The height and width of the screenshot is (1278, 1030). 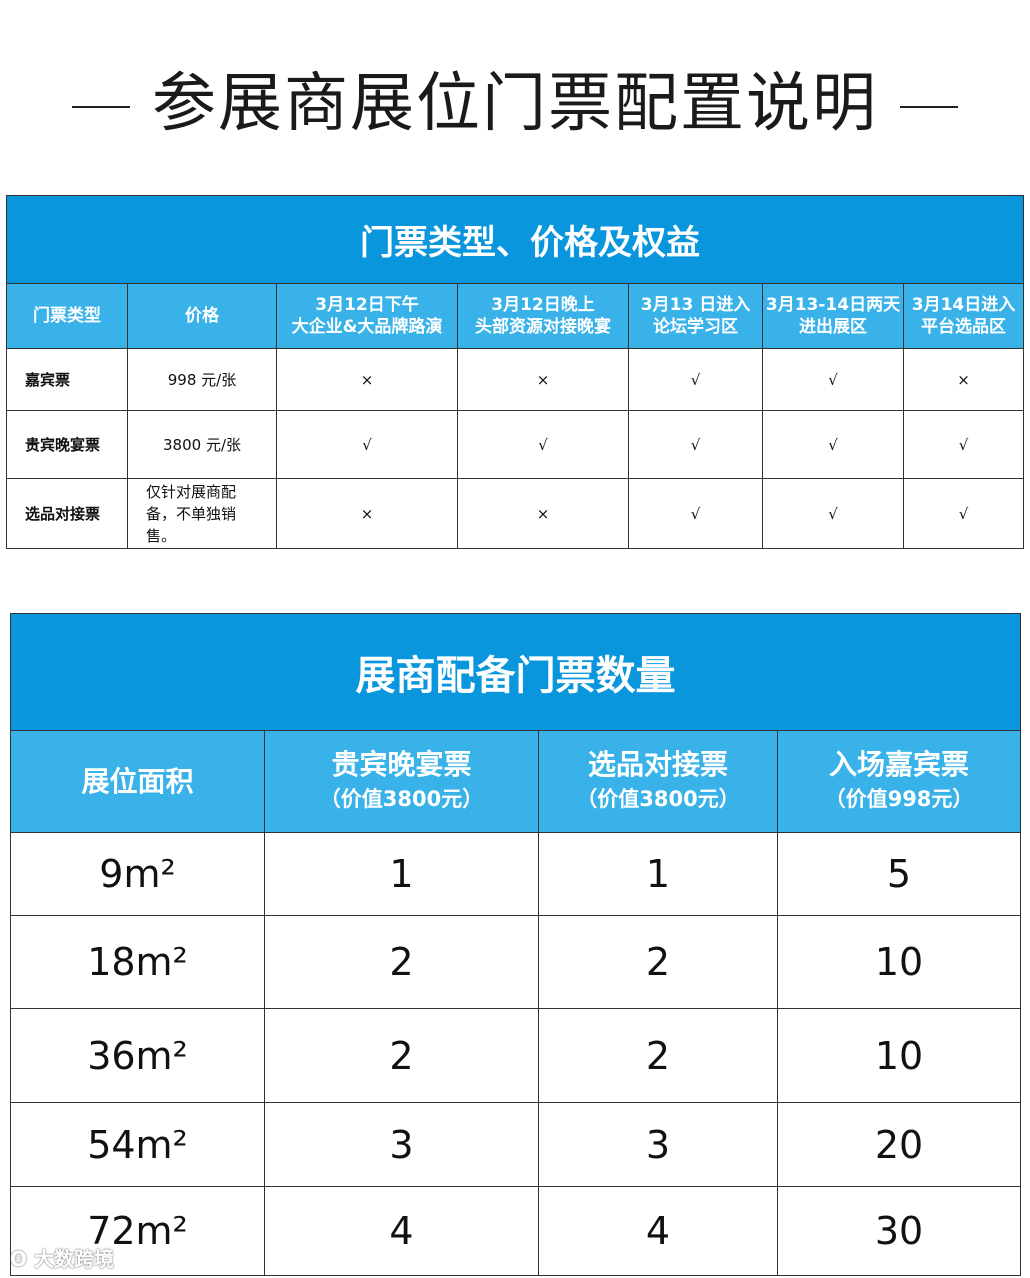 What do you see at coordinates (202, 379) in the screenshot?
I see `ticket-price: 998 元/张` at bounding box center [202, 379].